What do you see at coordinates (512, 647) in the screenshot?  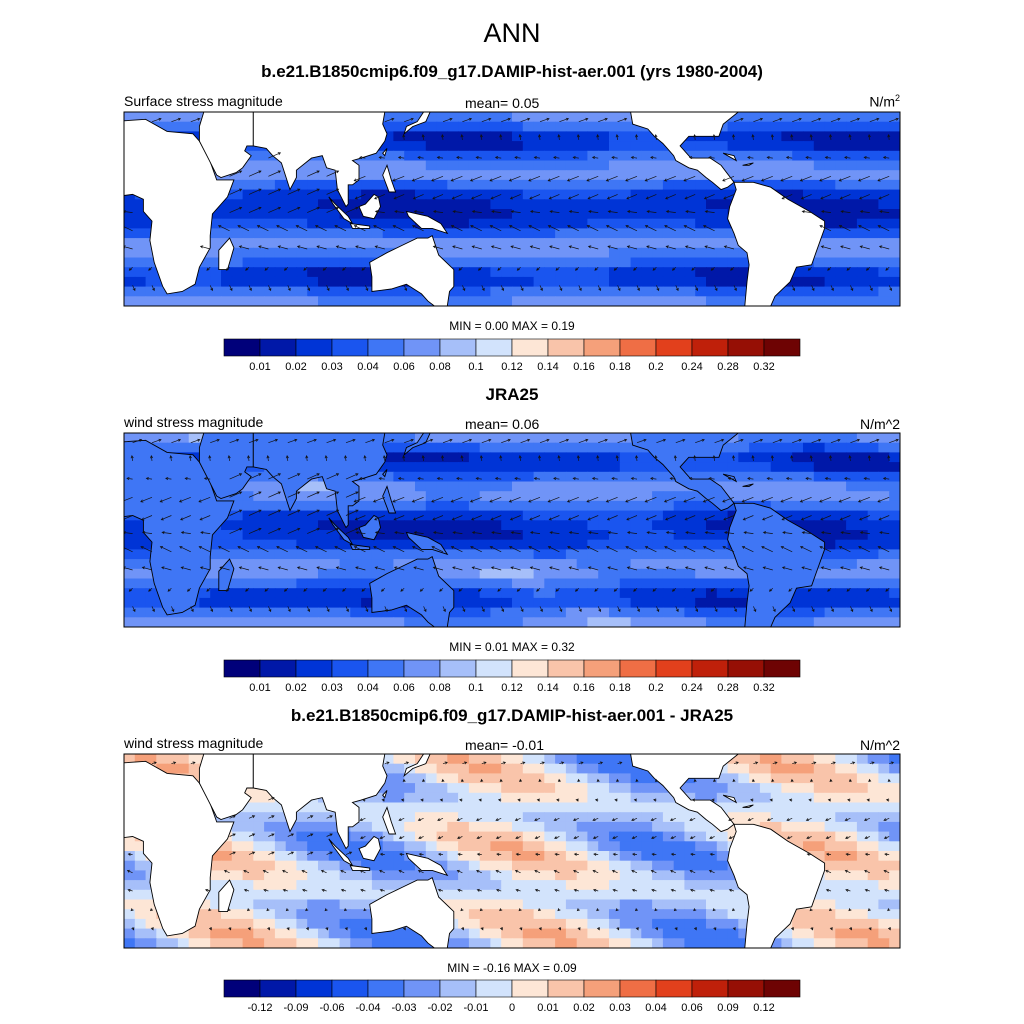 I see `panel-2-min-max: MIN = 0.01 MAX = 0.32` at bounding box center [512, 647].